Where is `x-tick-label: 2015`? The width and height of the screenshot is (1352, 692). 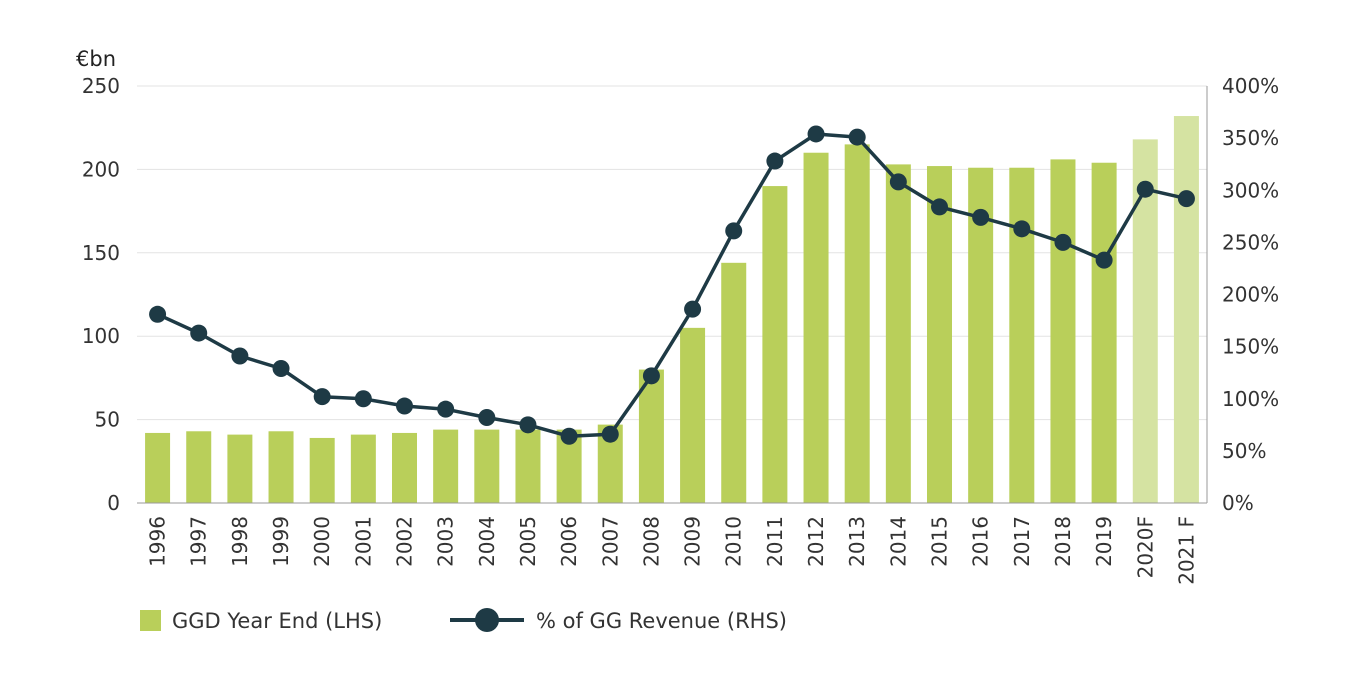
x-tick-label: 2015 is located at coordinates (940, 541).